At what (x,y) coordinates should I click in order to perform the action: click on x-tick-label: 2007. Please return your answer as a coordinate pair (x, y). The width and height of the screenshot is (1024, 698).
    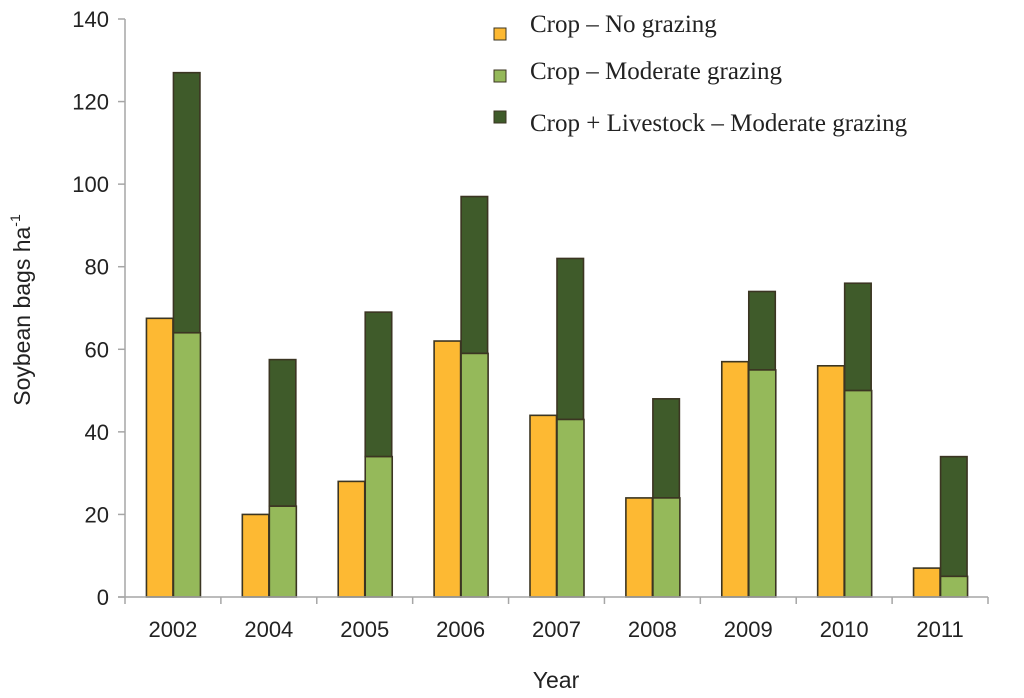
    Looking at the image, I should click on (556, 629).